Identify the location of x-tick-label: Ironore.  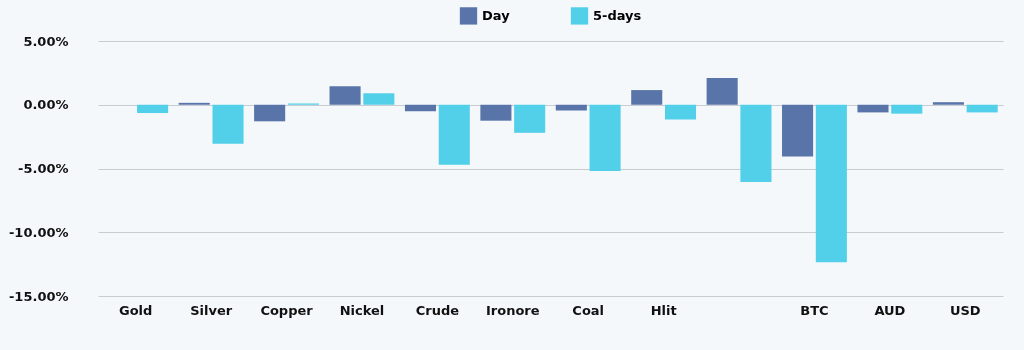
(512, 310).